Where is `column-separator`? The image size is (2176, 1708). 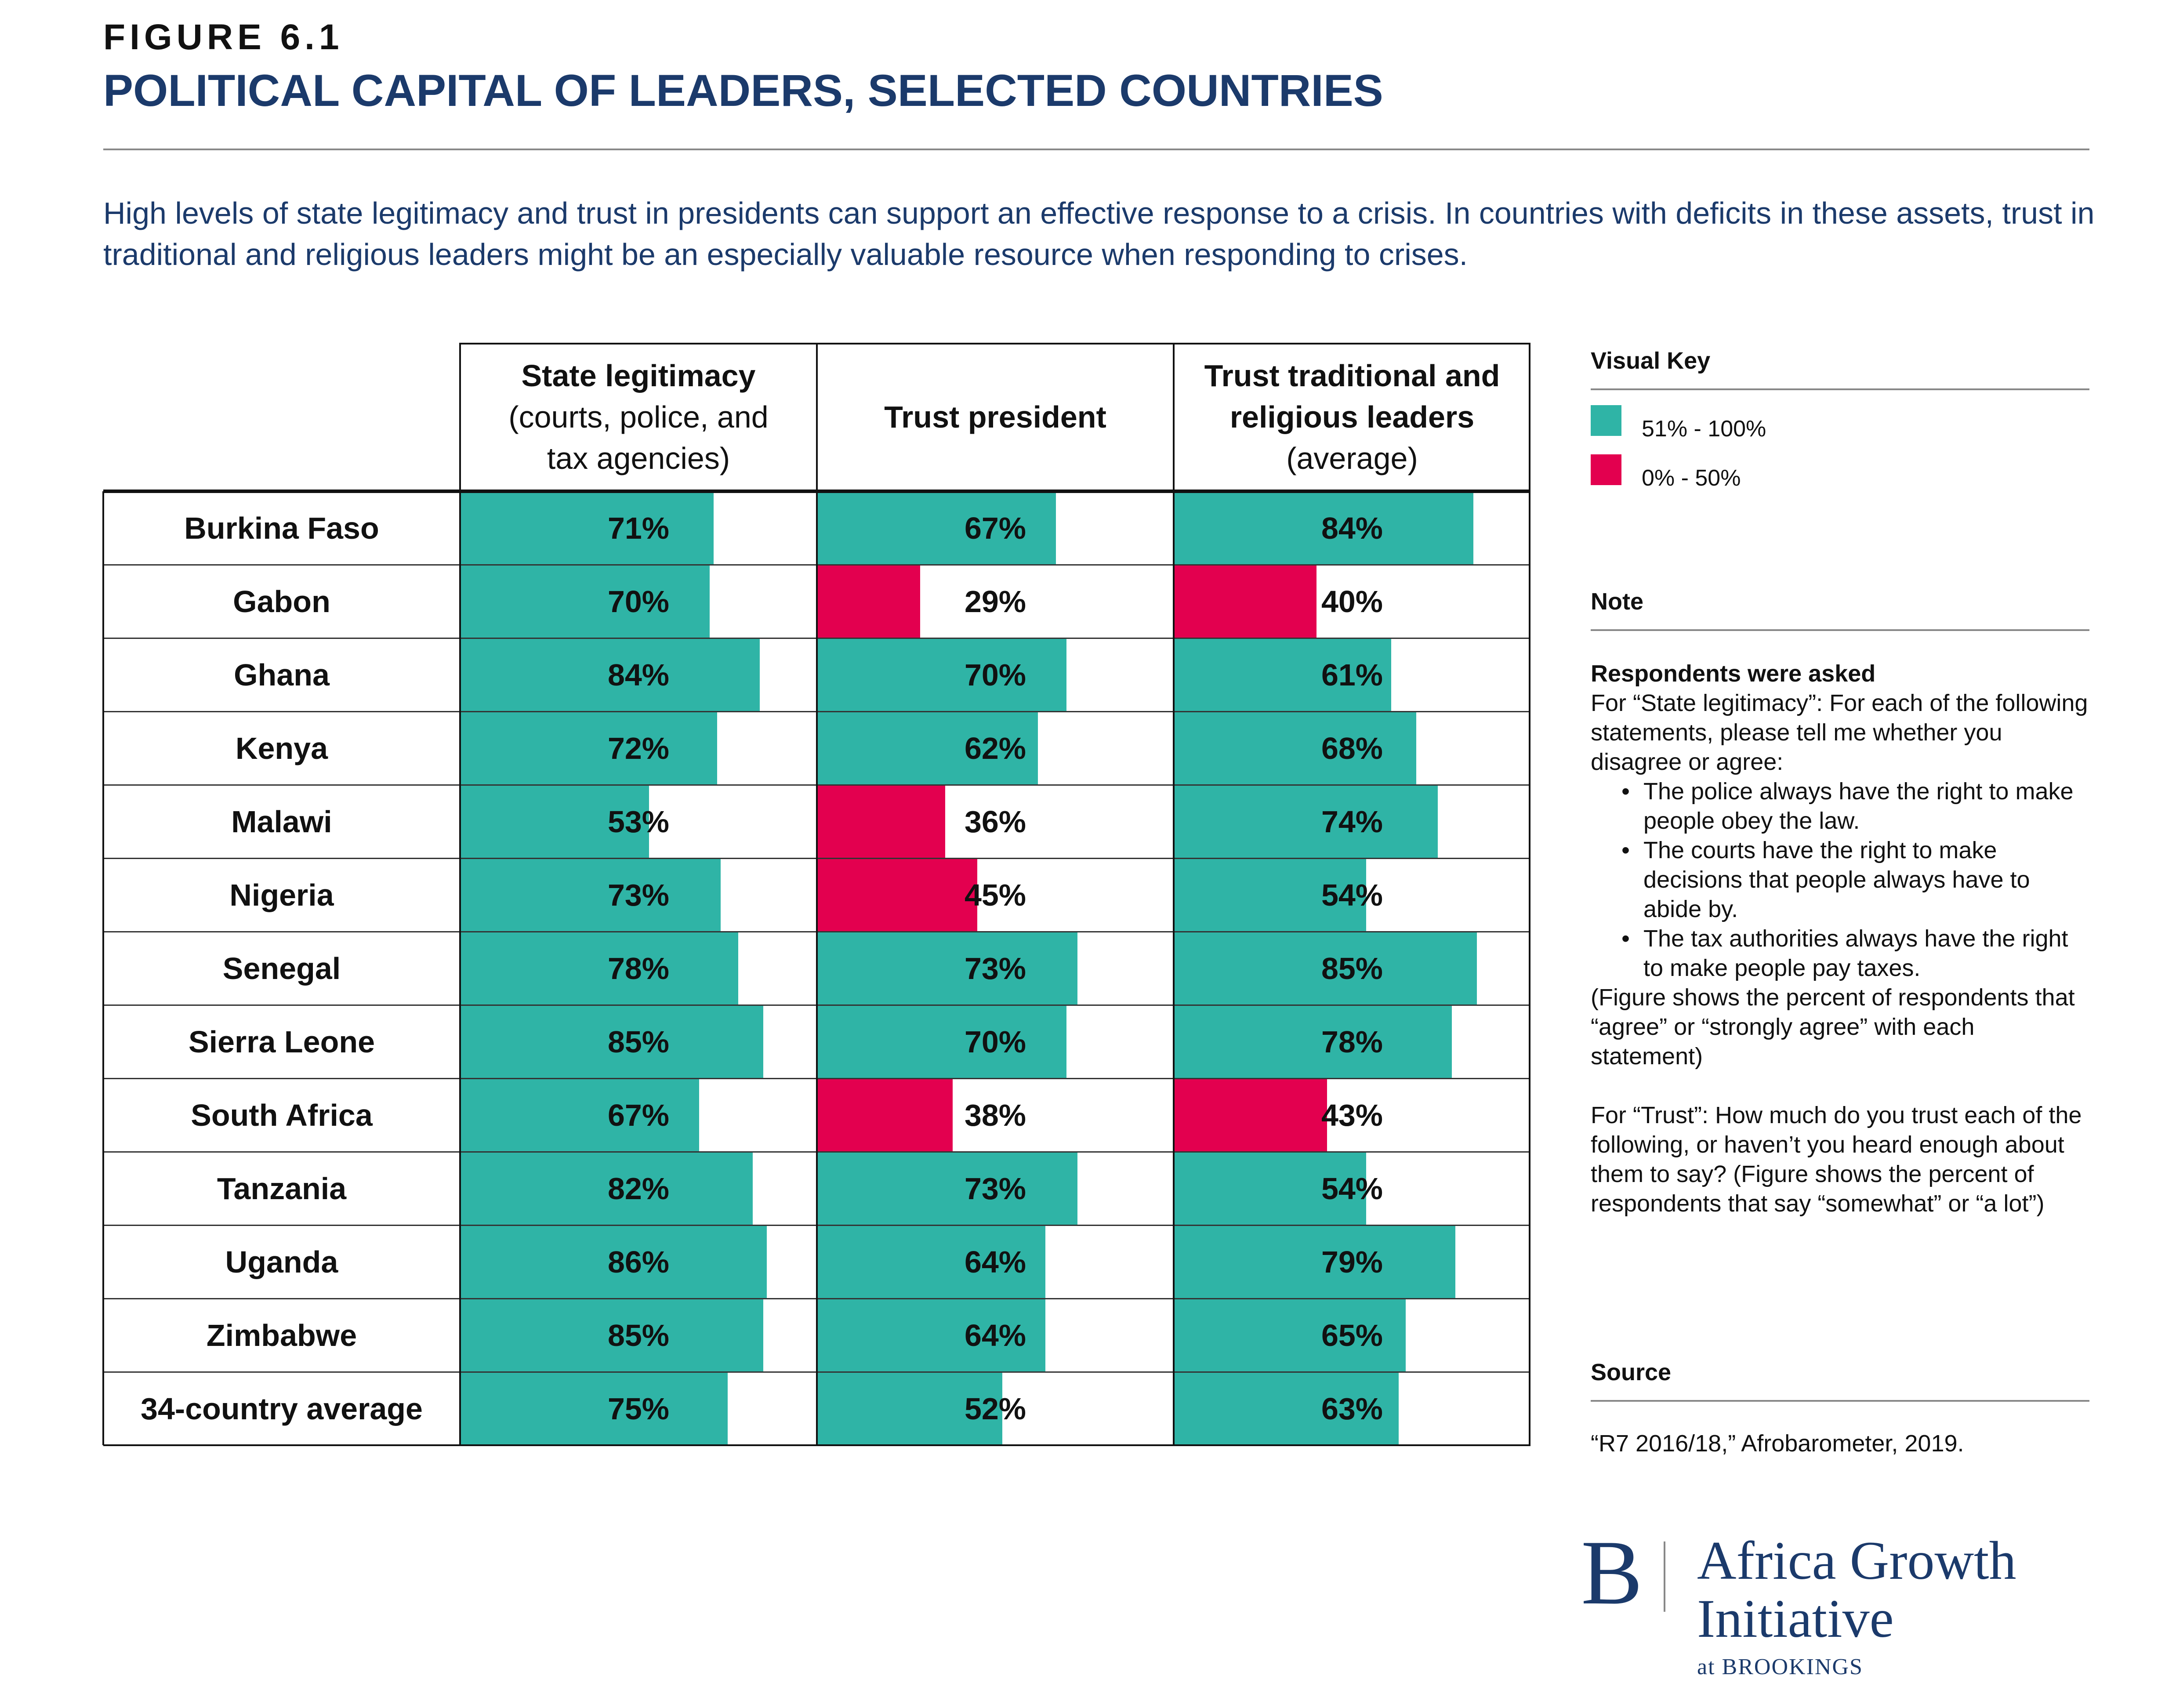 column-separator is located at coordinates (817, 894).